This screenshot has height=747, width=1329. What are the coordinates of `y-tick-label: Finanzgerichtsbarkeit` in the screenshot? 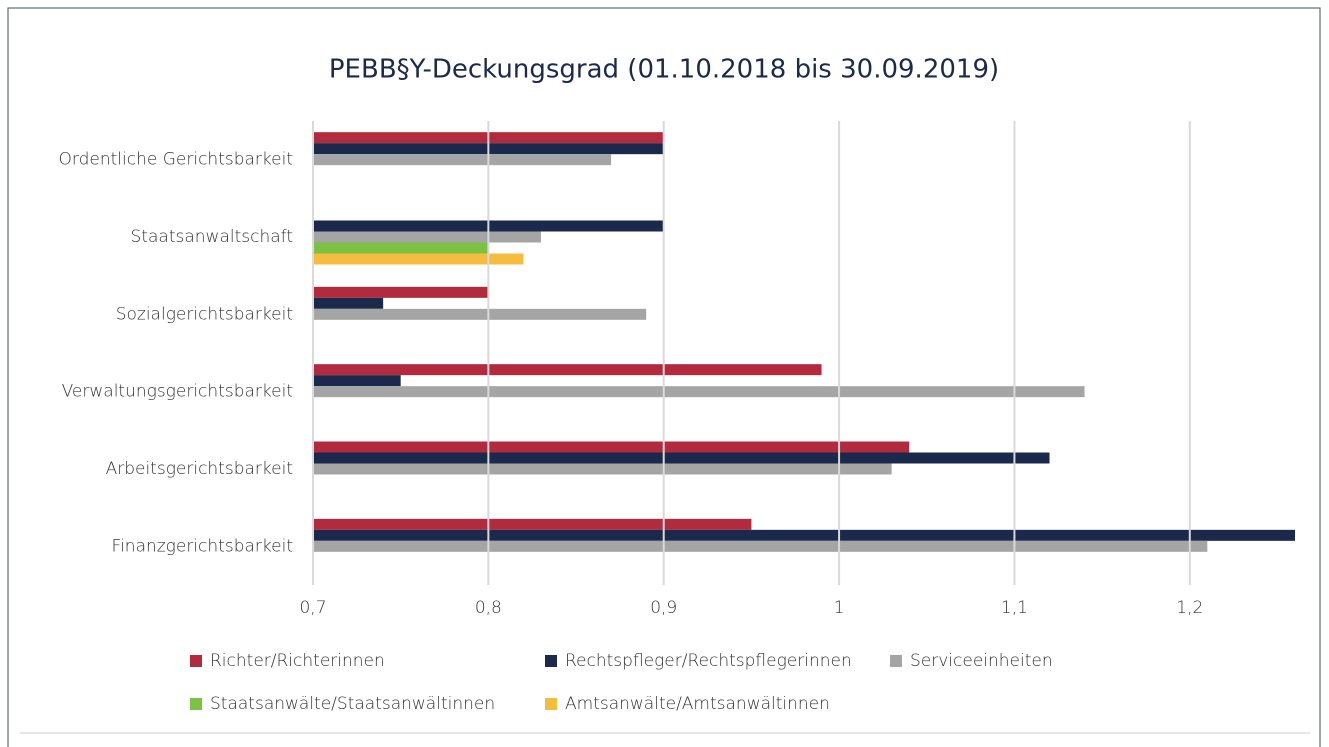 It's located at (202, 546).